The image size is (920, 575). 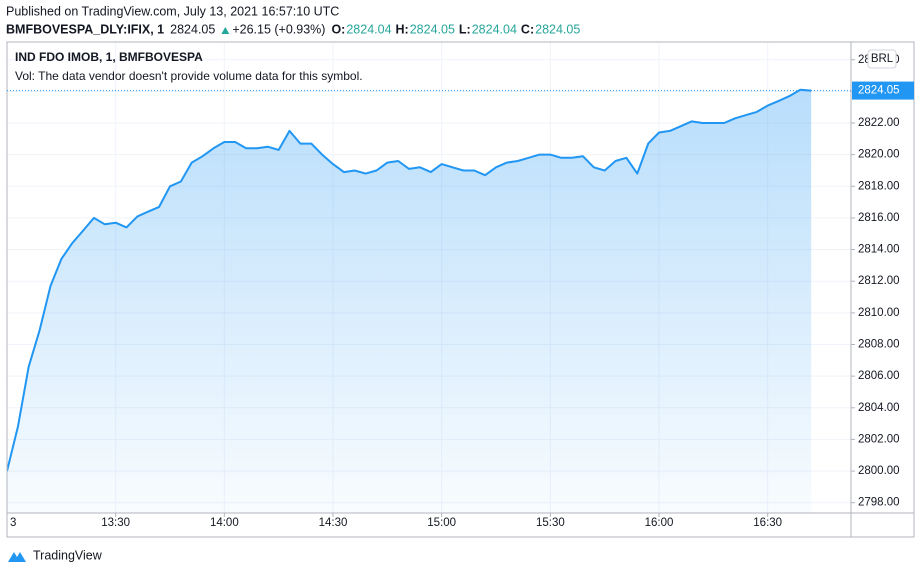 I want to click on y-tick-label: 2816.00, so click(x=879, y=218).